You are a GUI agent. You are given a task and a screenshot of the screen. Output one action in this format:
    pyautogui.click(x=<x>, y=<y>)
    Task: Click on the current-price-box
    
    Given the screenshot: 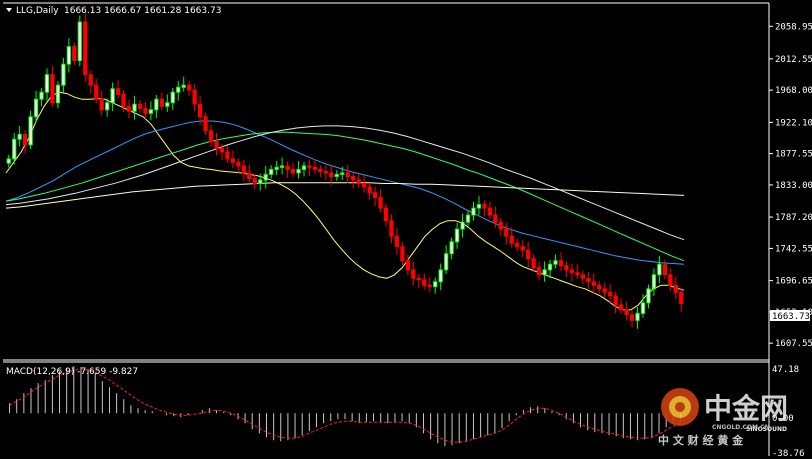 What is the action you would take?
    pyautogui.click(x=790, y=315)
    